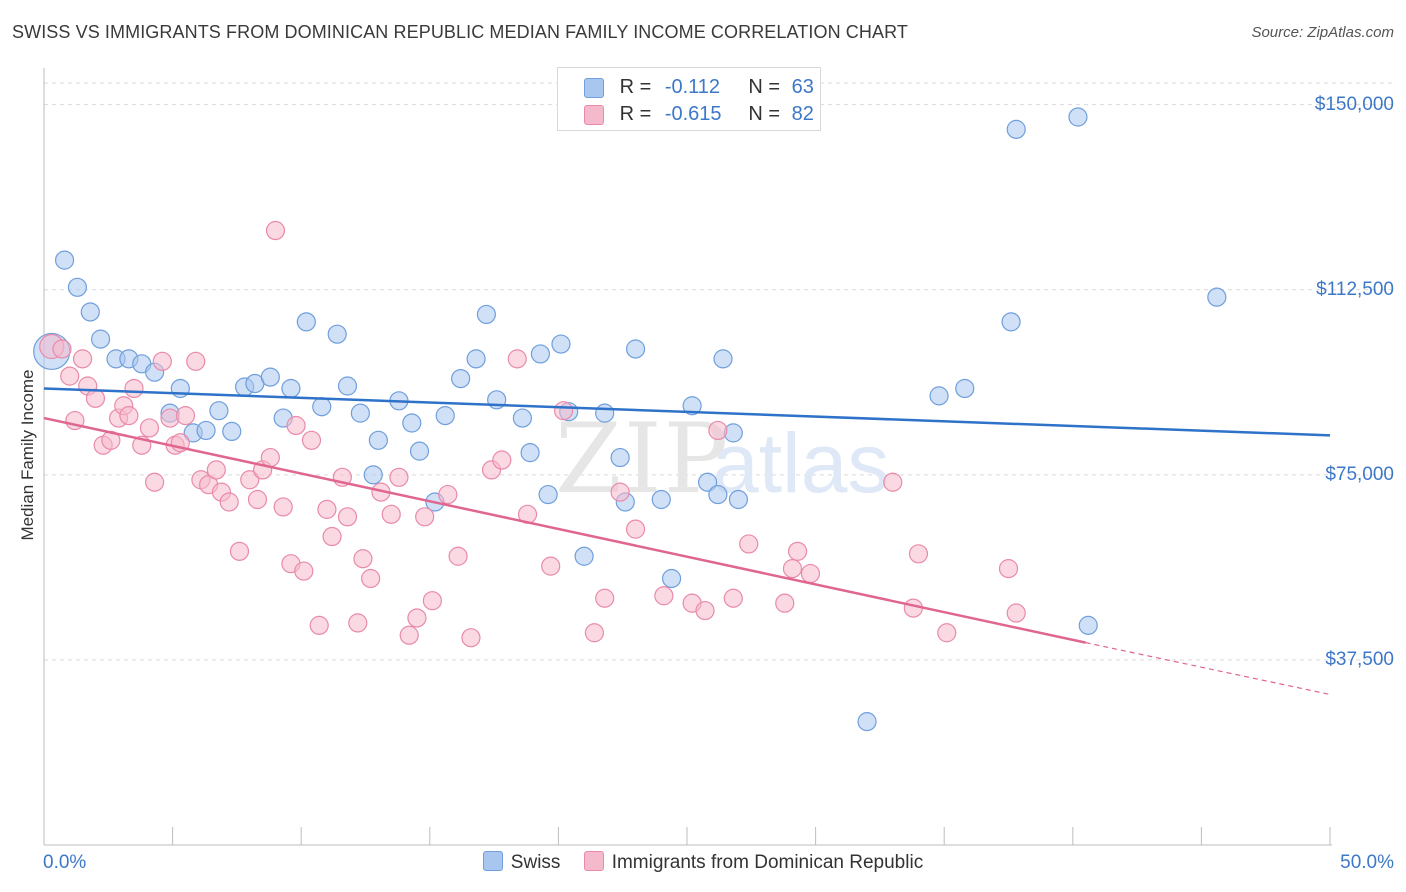 The width and height of the screenshot is (1406, 892). I want to click on y-tick-label: $75,000, so click(1359, 474).